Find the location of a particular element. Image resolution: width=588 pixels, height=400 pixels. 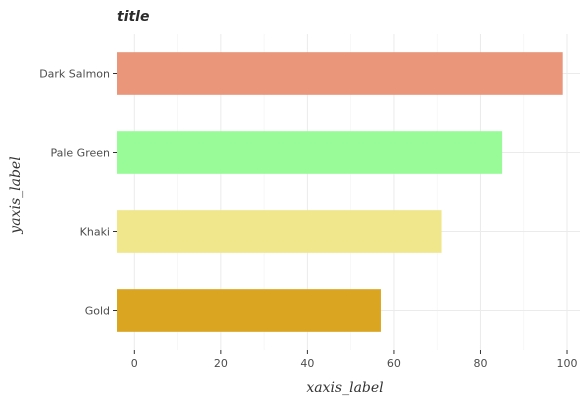

bar-gold is located at coordinates (249, 310).